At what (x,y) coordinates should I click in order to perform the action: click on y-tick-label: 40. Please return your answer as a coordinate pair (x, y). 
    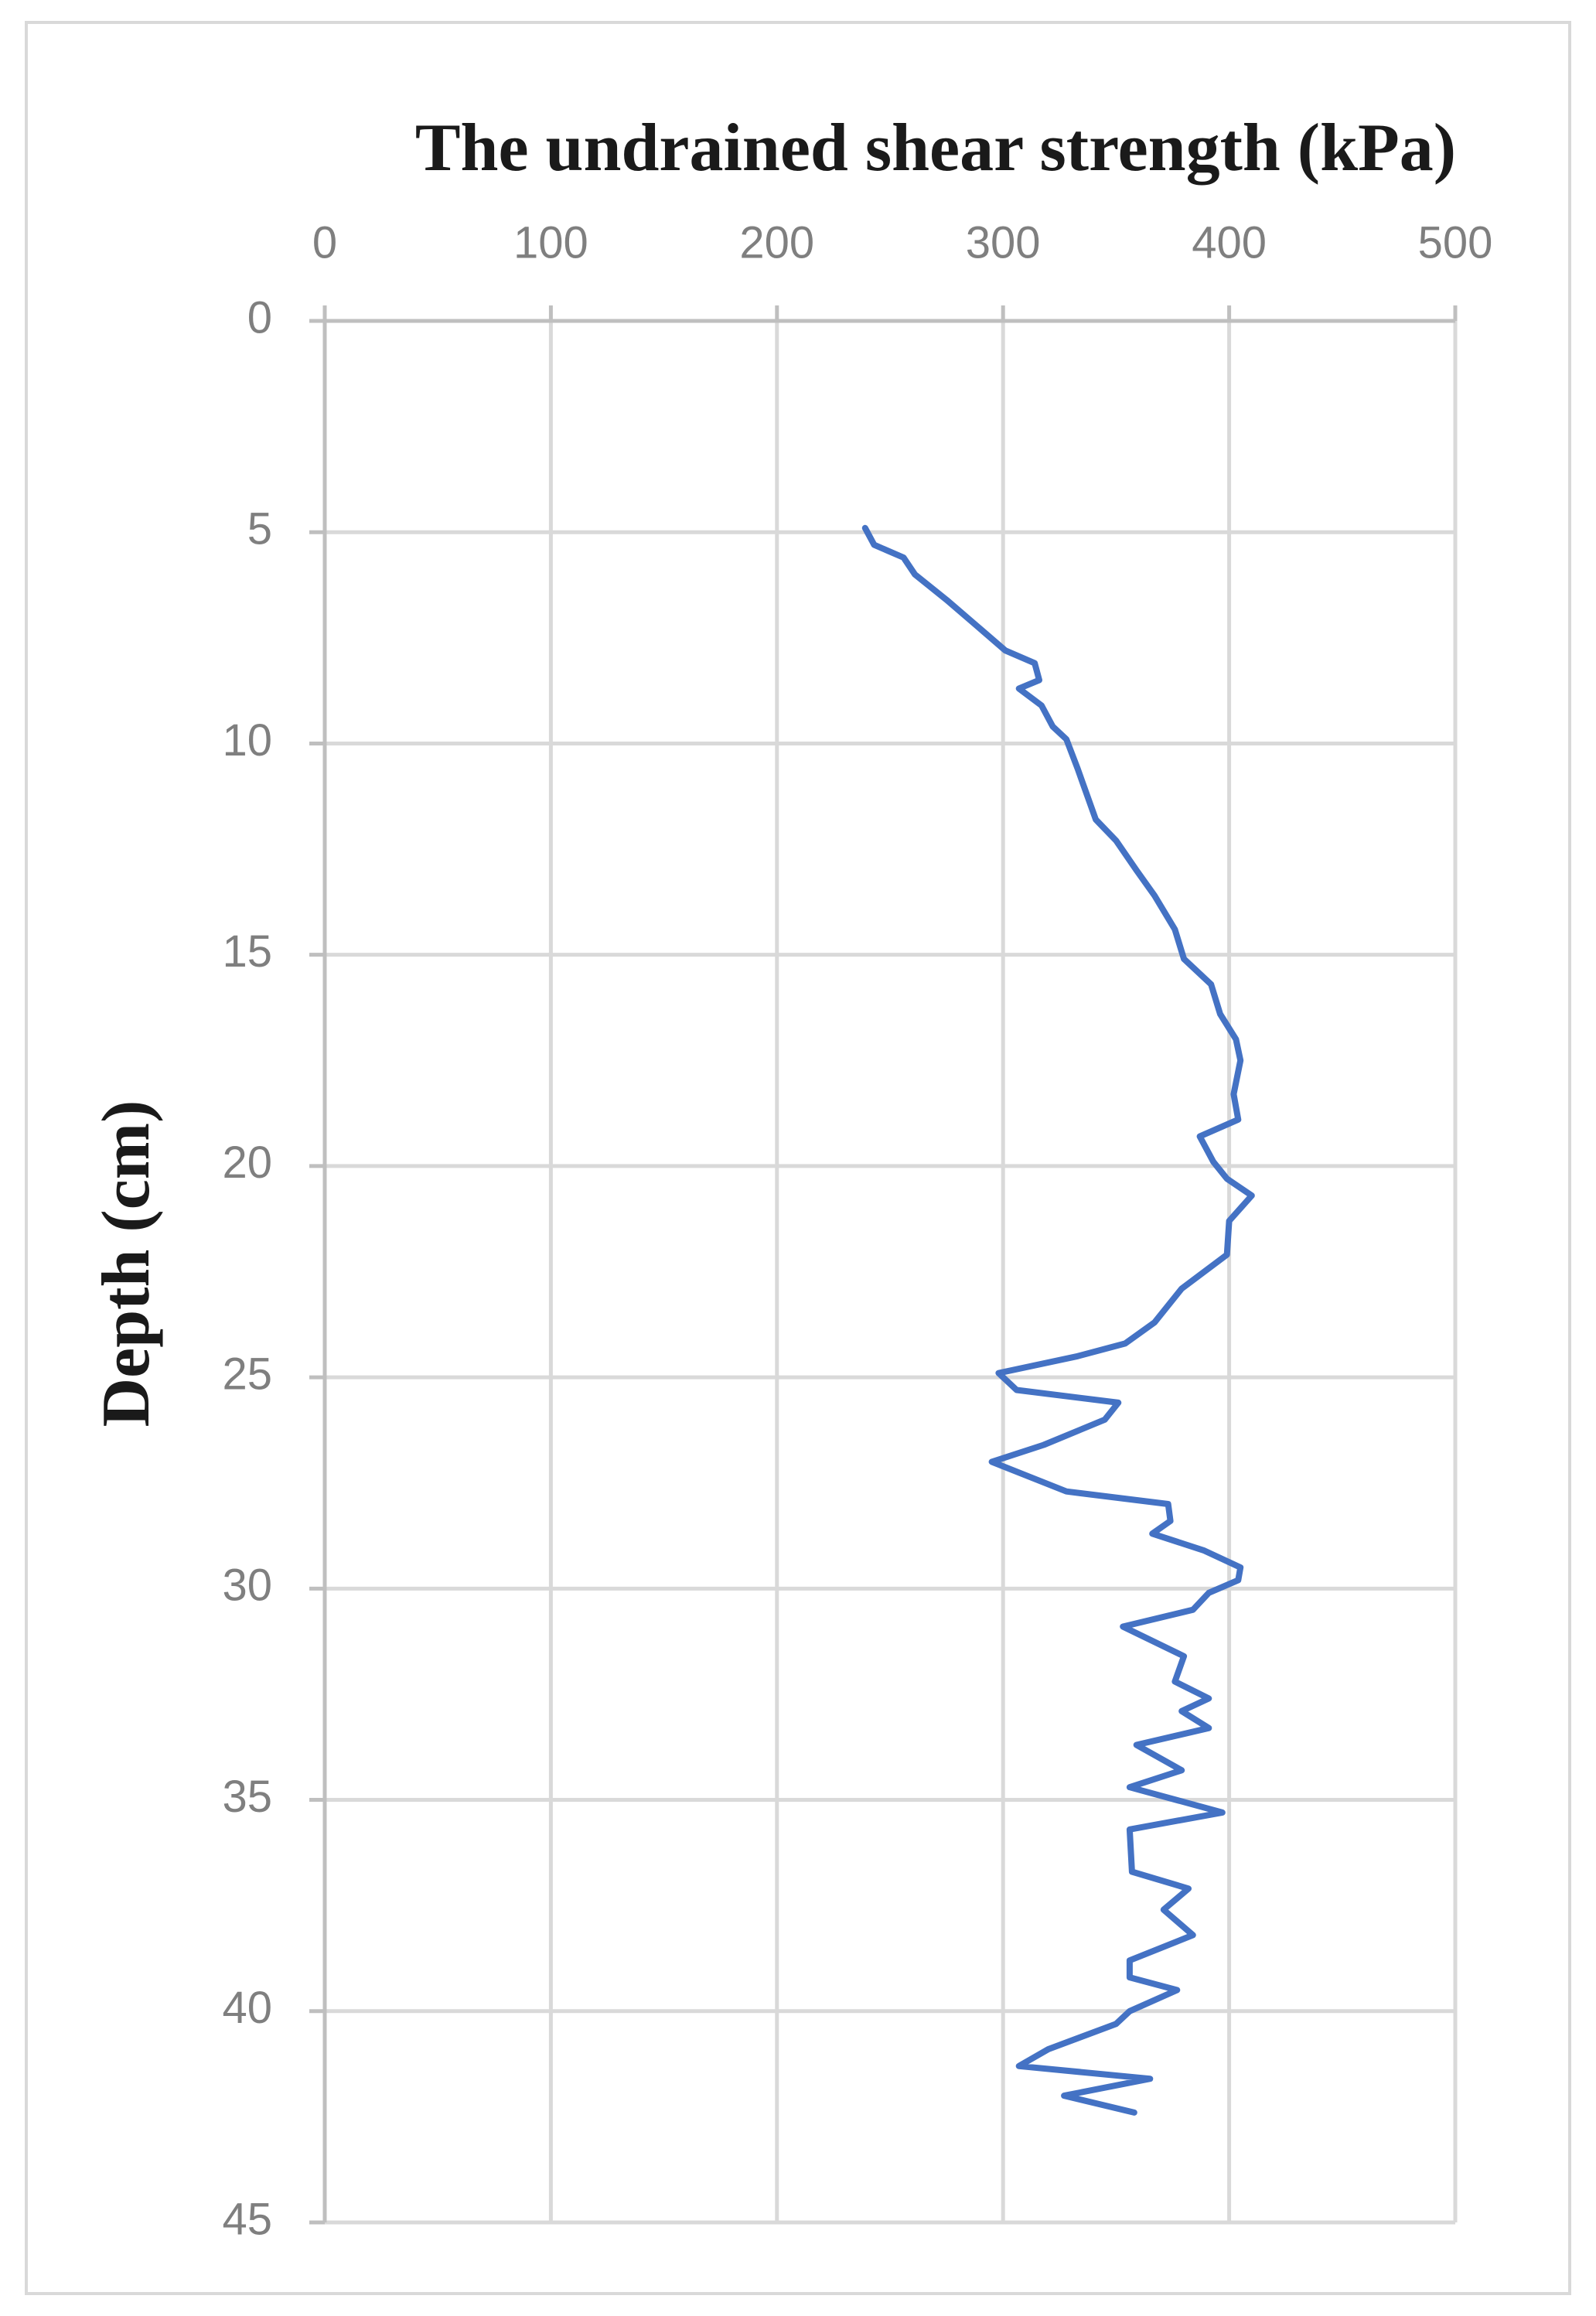
    Looking at the image, I should click on (247, 2008).